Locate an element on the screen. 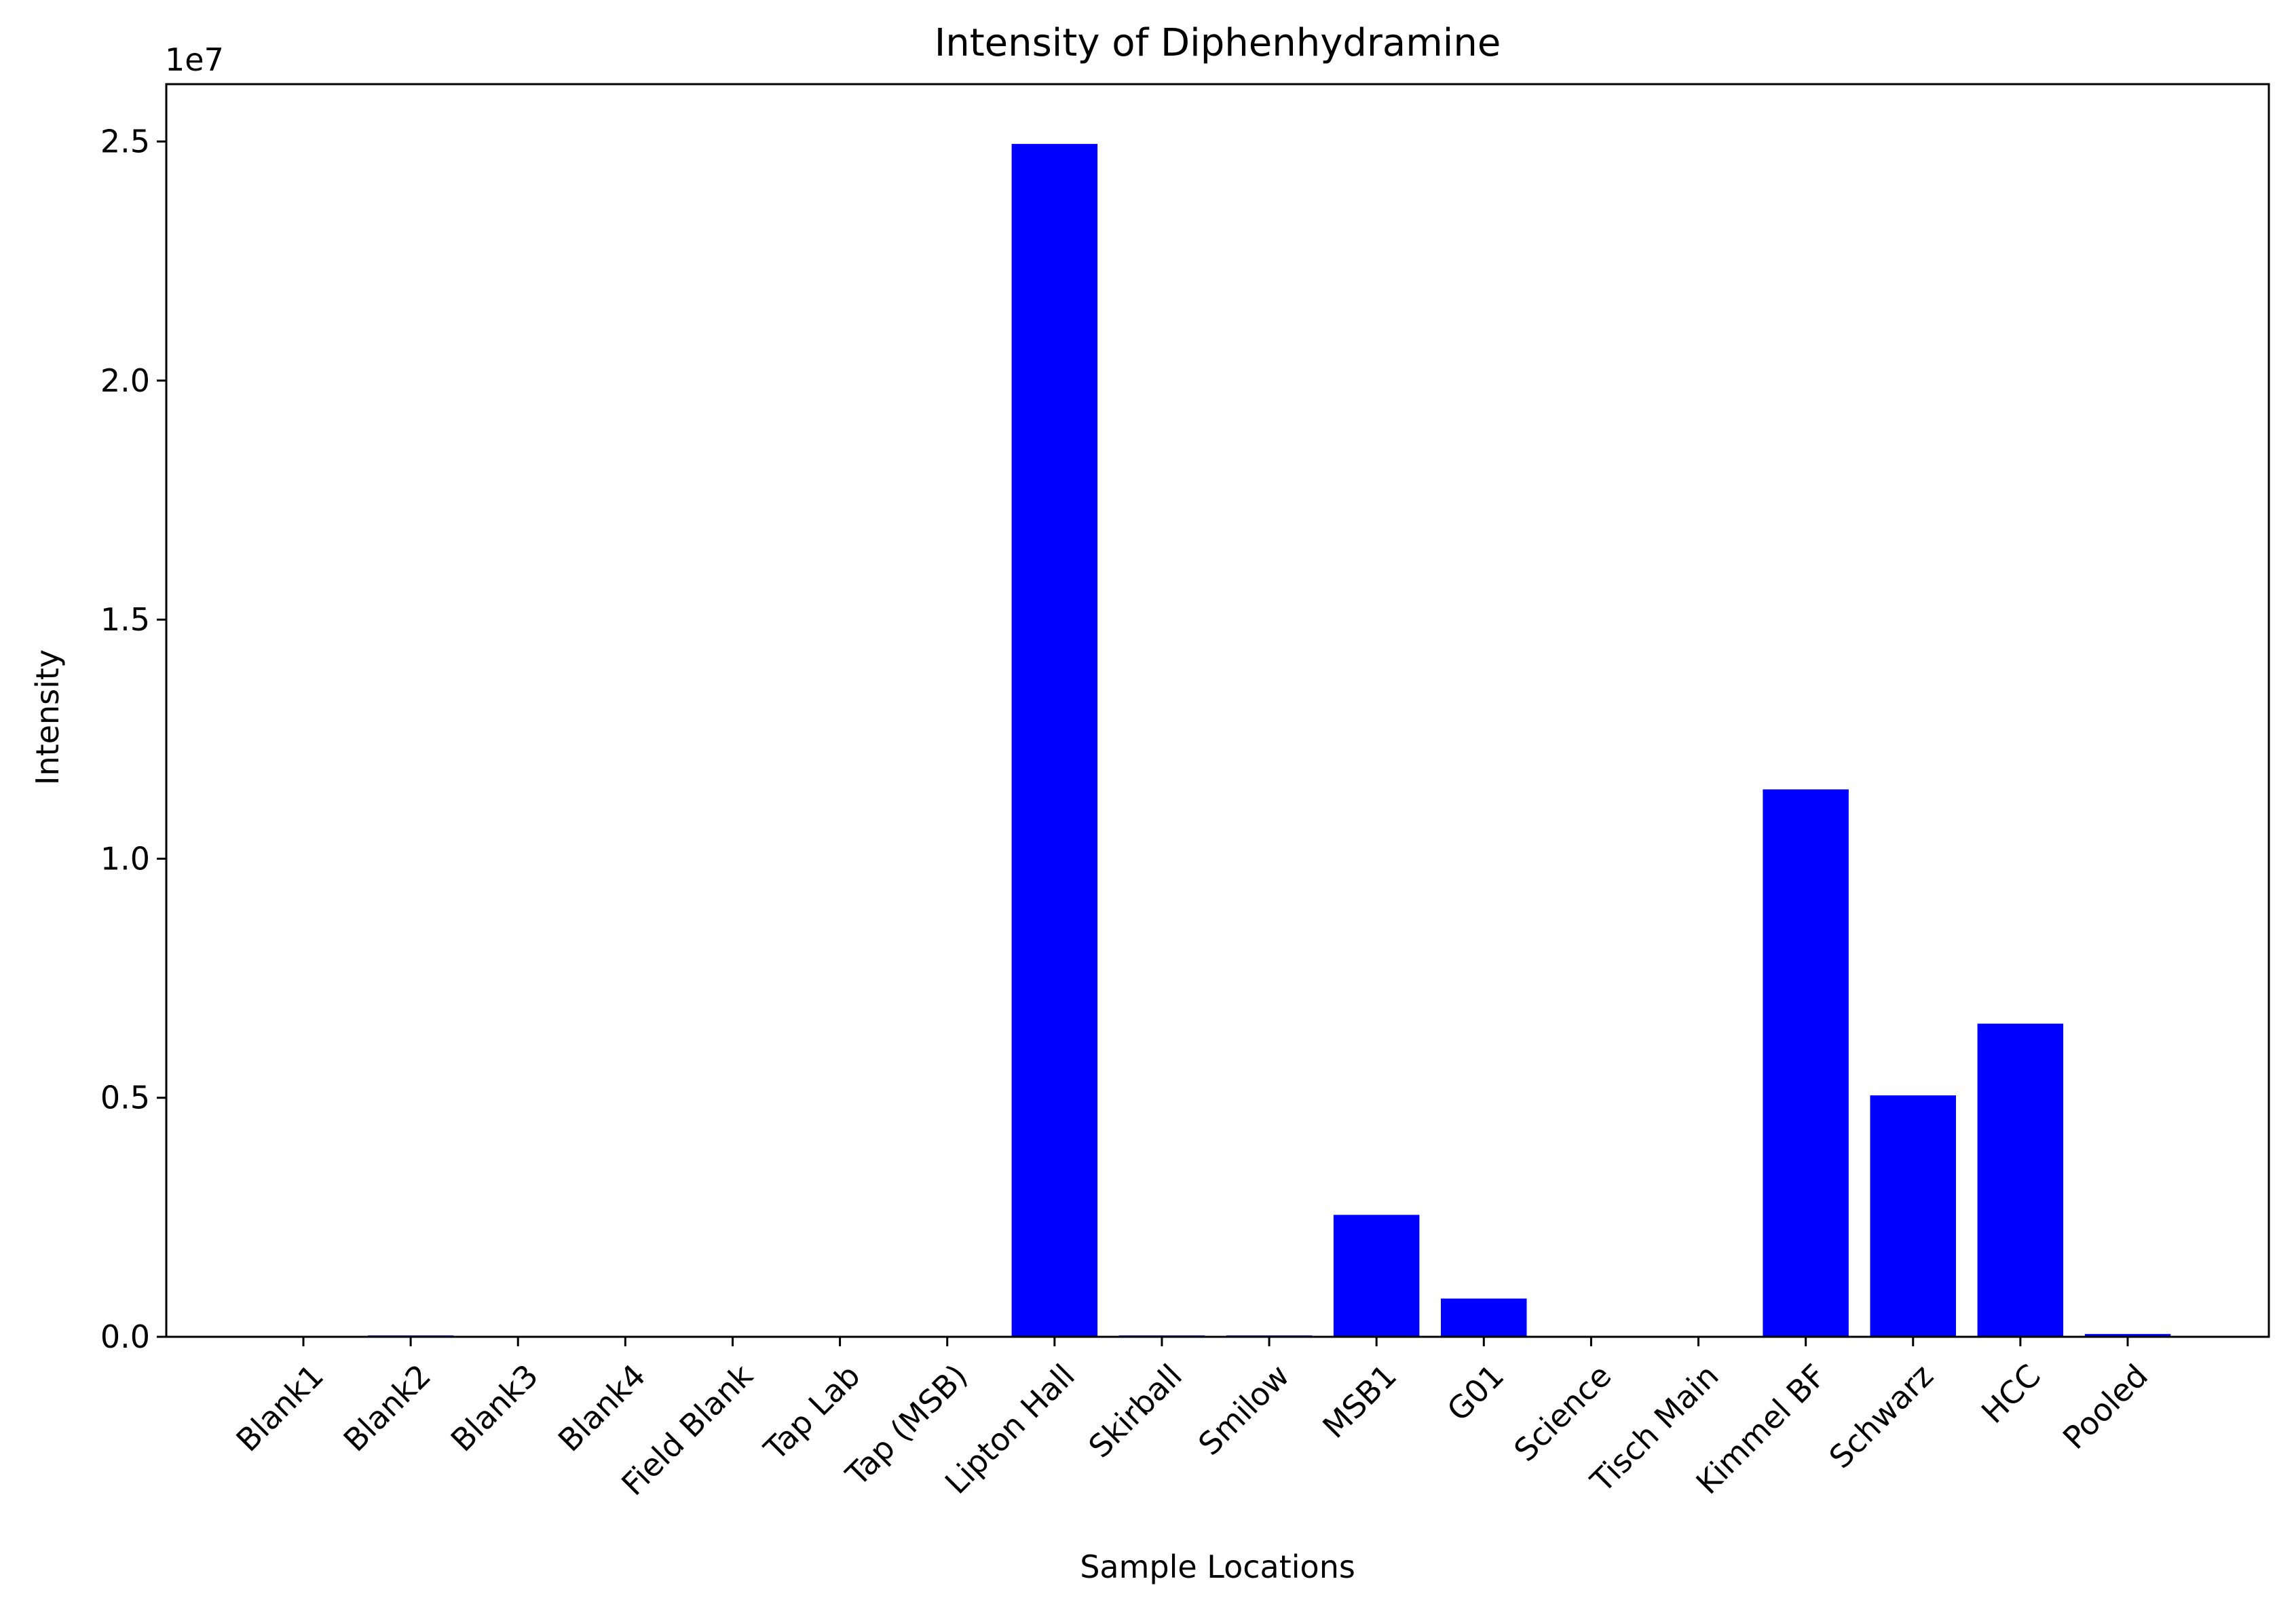 The height and width of the screenshot is (1613, 2296). bar-schwarz is located at coordinates (1913, 1216).